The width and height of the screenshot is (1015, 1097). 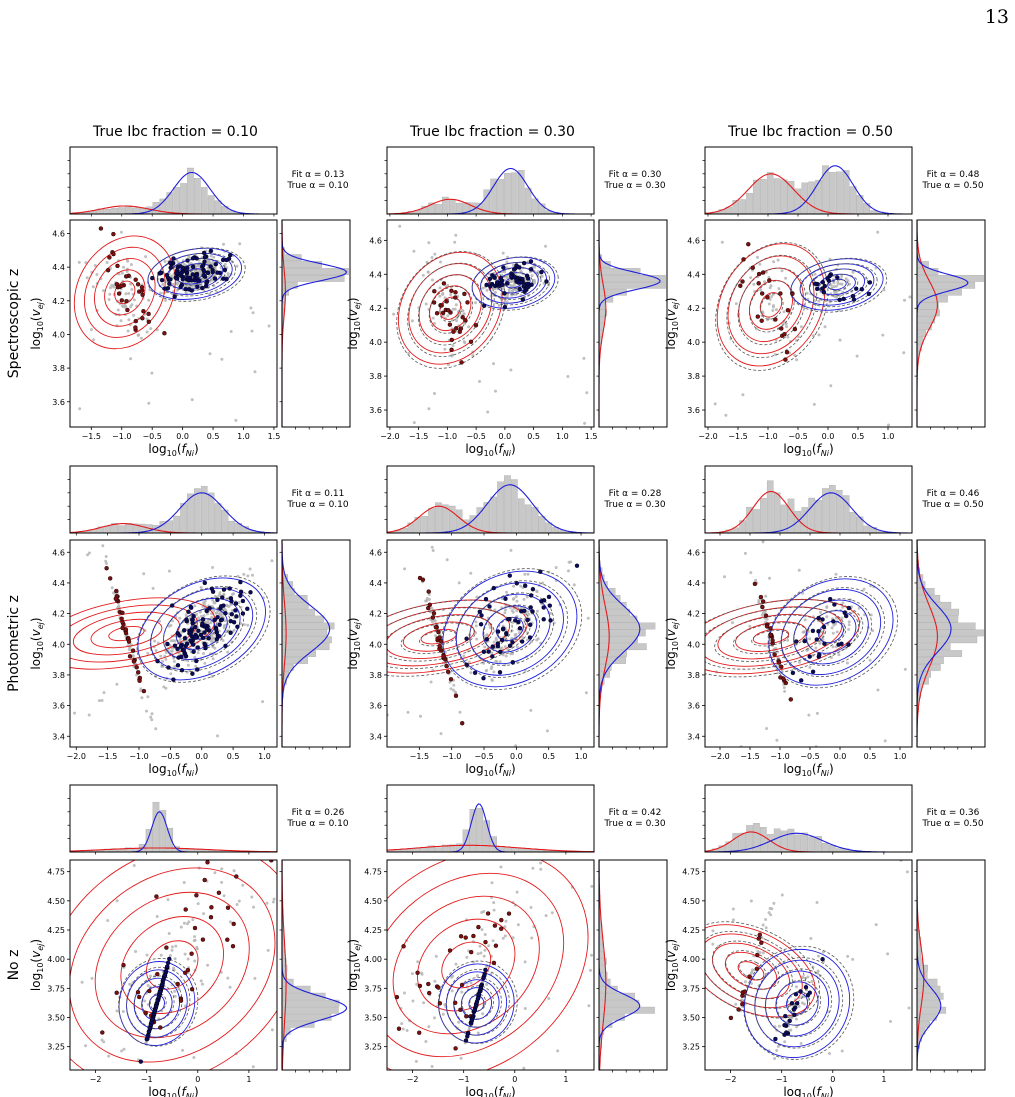 What do you see at coordinates (476, 965) in the screenshot?
I see `fit-contour` at bounding box center [476, 965].